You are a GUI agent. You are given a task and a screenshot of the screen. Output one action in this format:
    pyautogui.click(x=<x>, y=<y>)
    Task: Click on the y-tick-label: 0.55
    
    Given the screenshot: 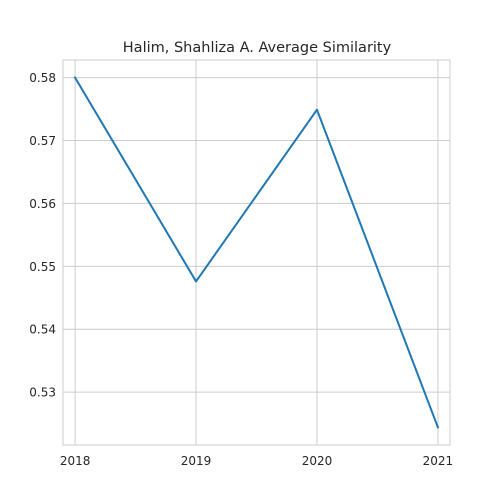 What is the action you would take?
    pyautogui.click(x=42, y=267)
    